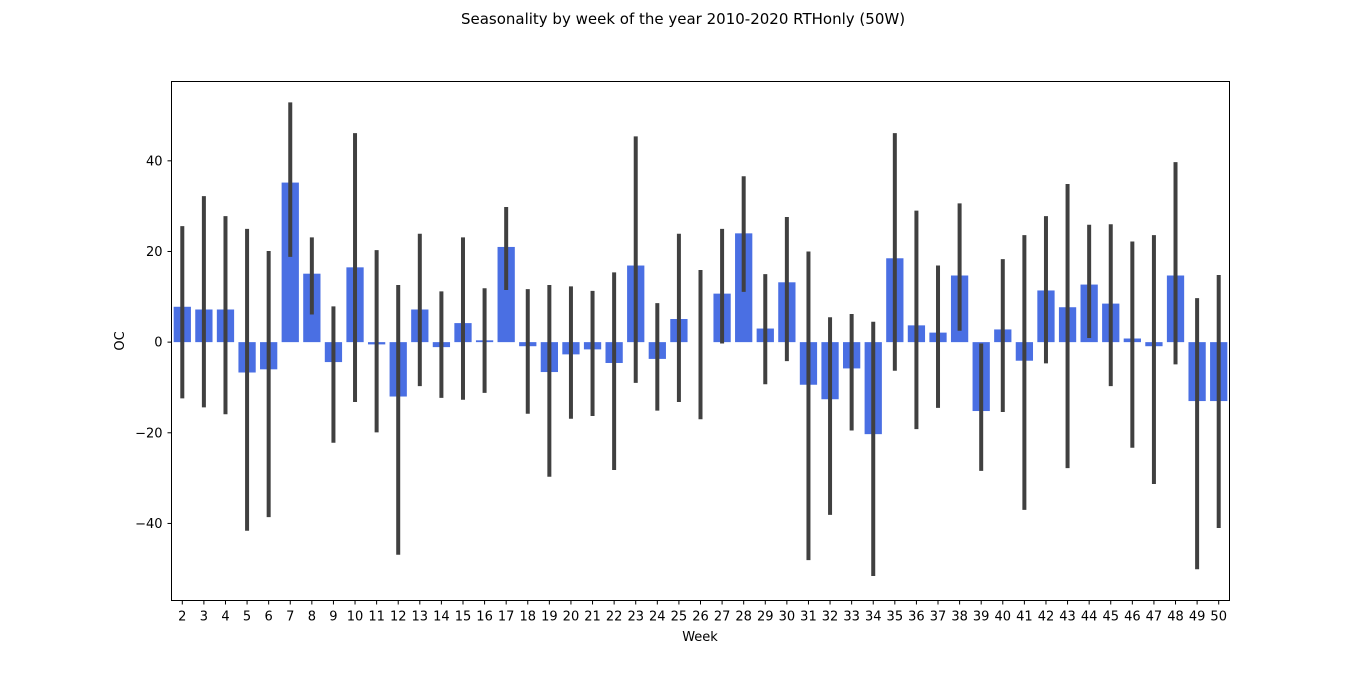 The height and width of the screenshot is (675, 1366). I want to click on x-tick-label: 5, so click(247, 617).